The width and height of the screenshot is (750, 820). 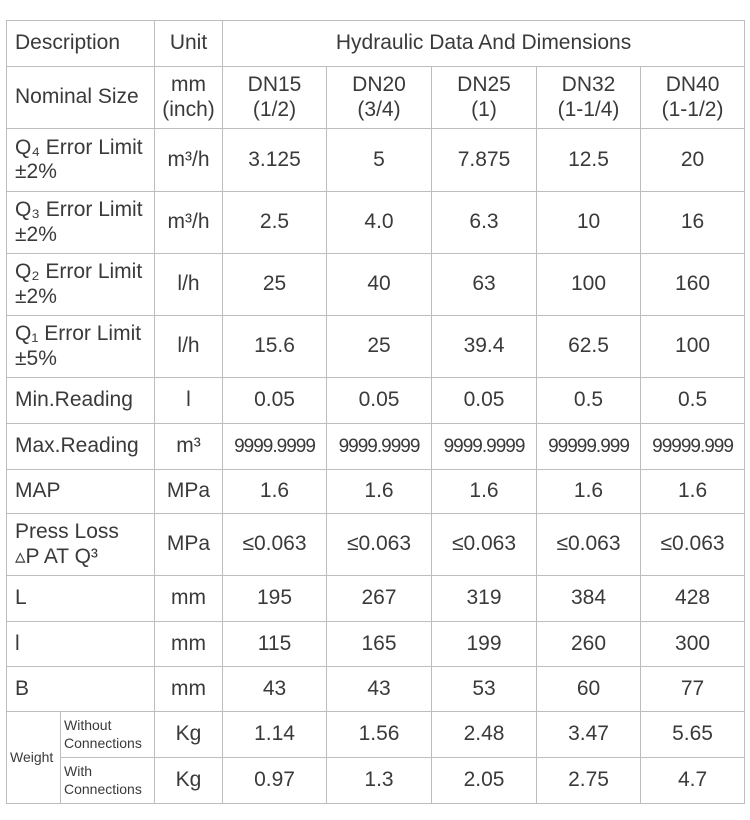 I want to click on size-dn15: DN15 (1/2), so click(x=275, y=97).